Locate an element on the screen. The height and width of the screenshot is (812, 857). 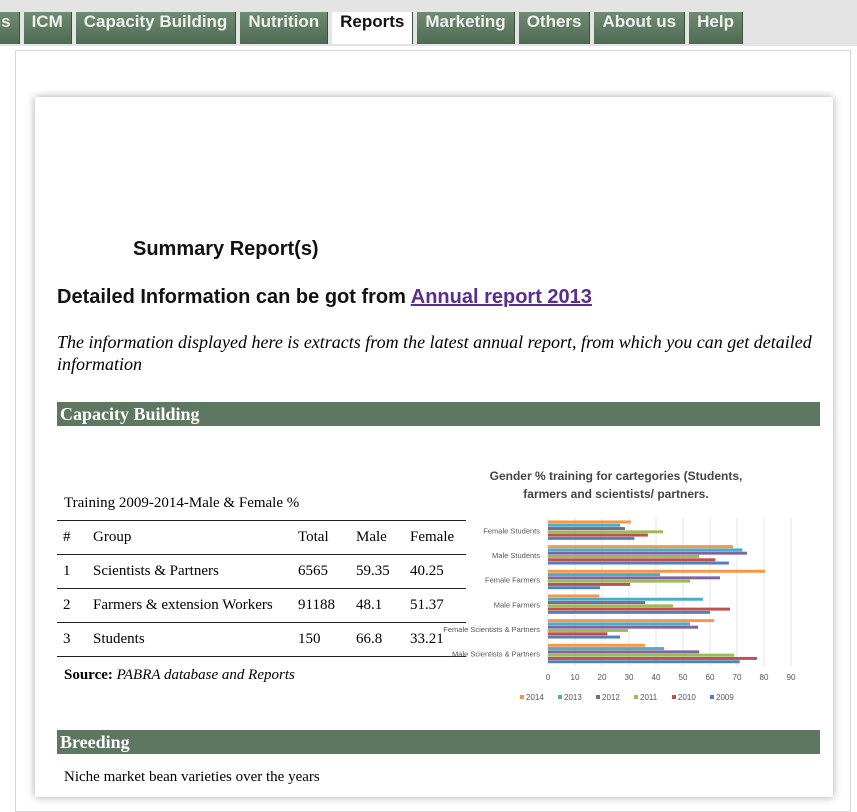
y-tick-label: Female Scientists & Partners is located at coordinates (491, 629).